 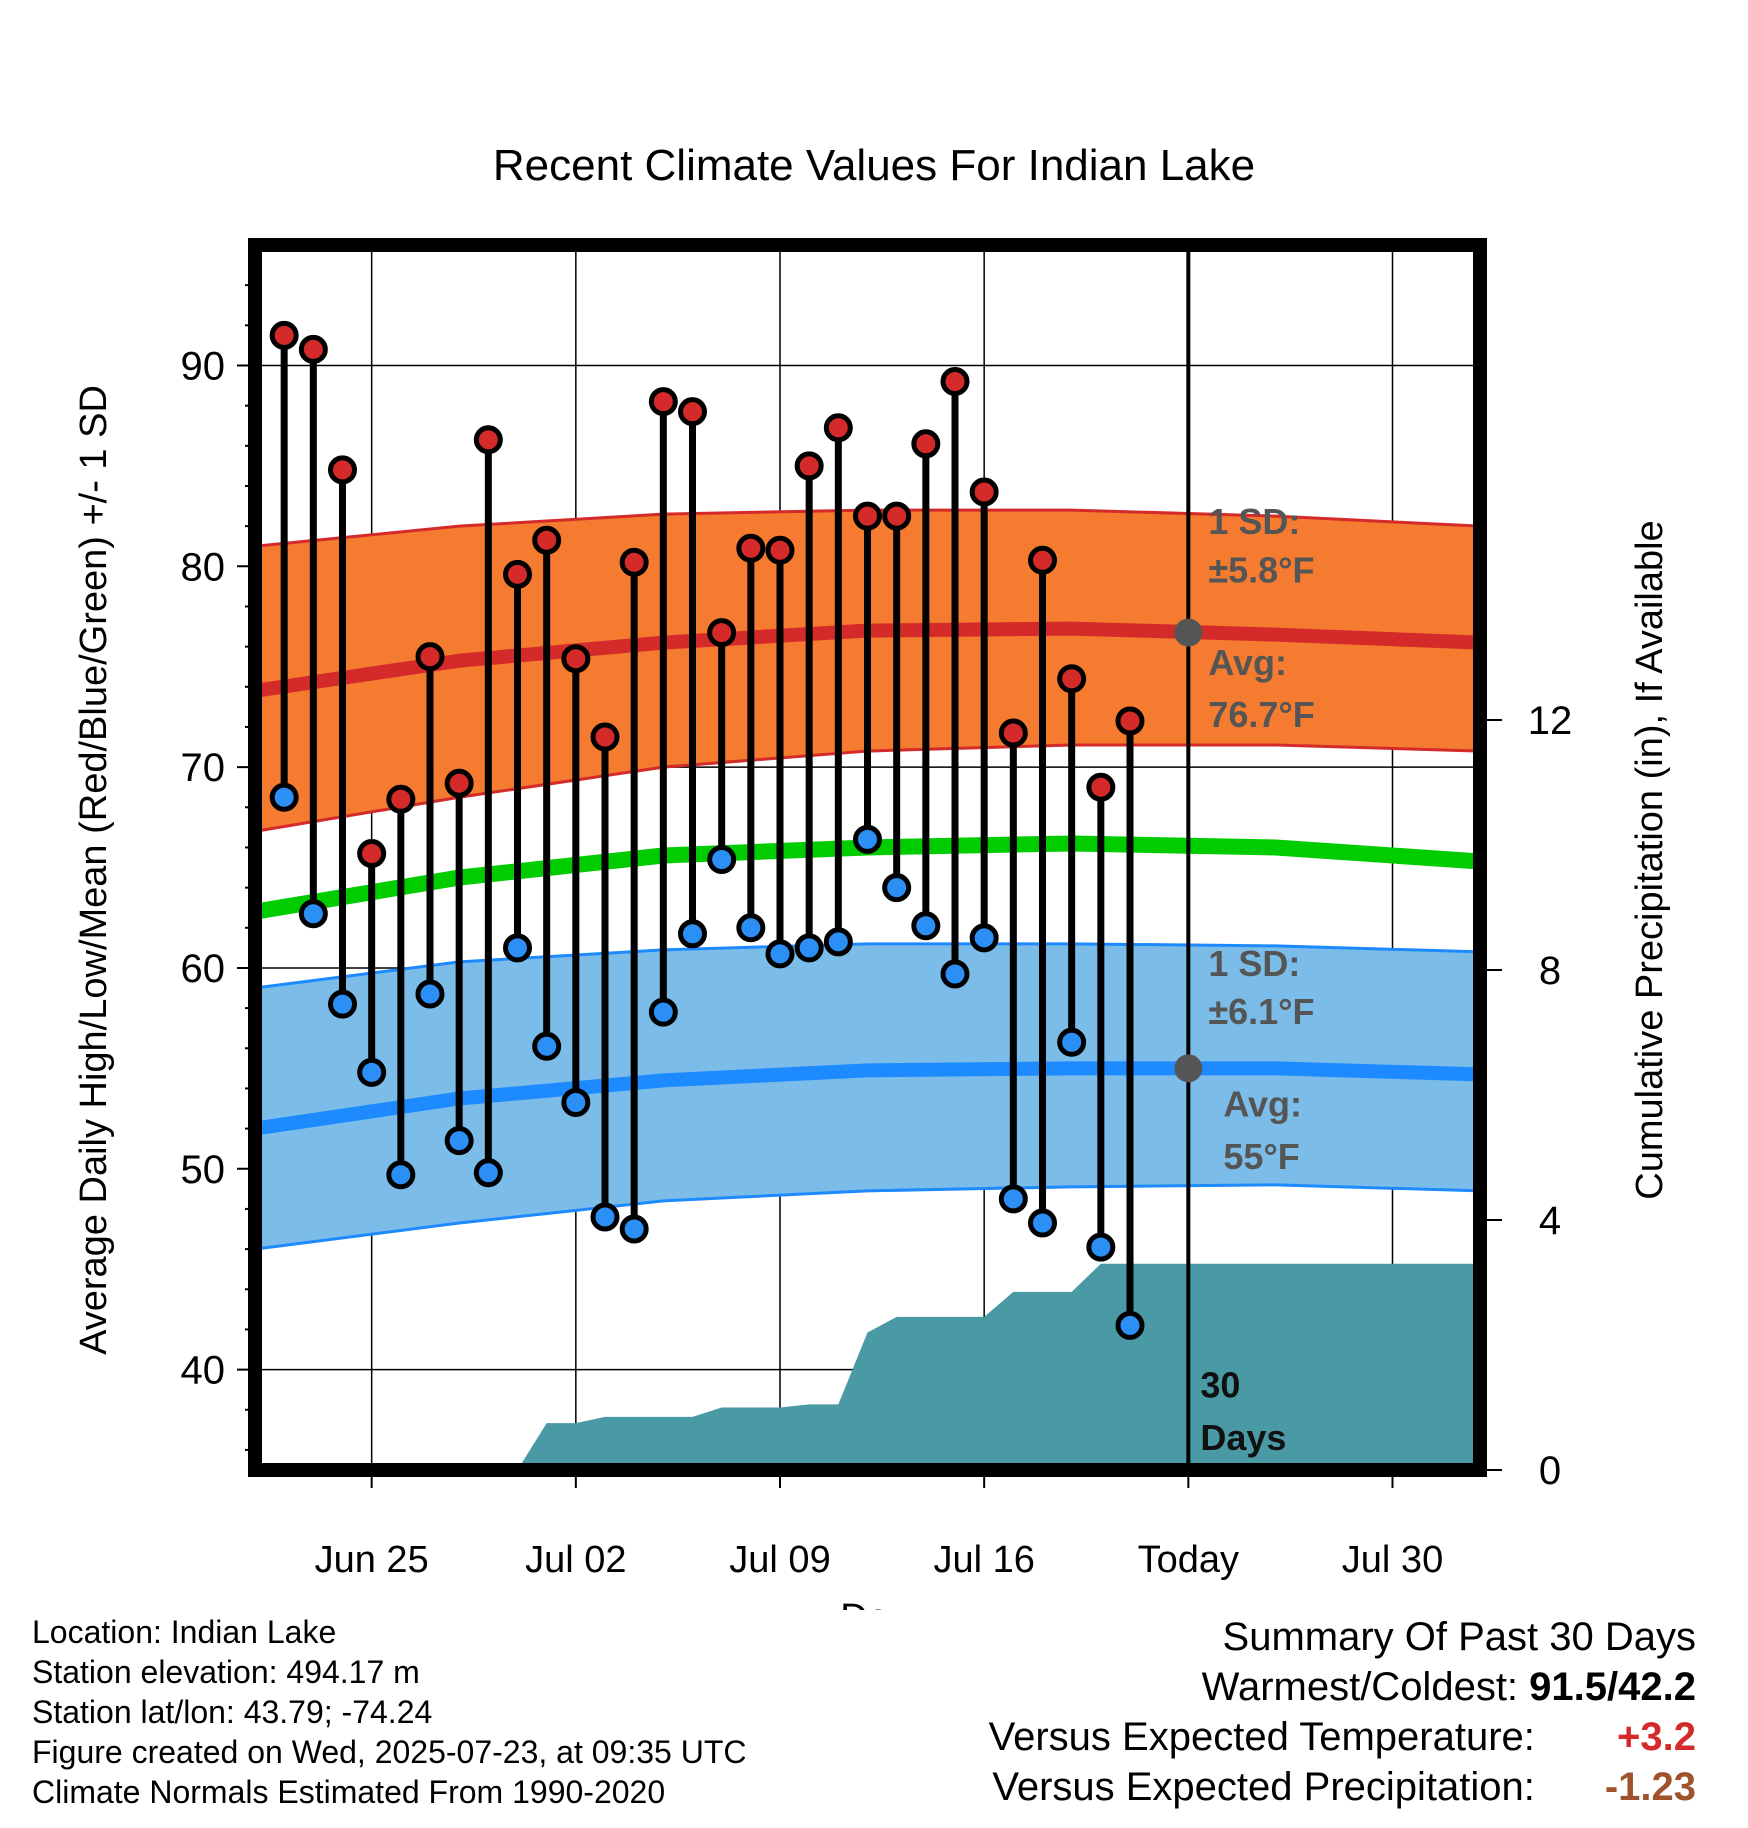 What do you see at coordinates (203, 1170) in the screenshot?
I see `y-tick-label: 50` at bounding box center [203, 1170].